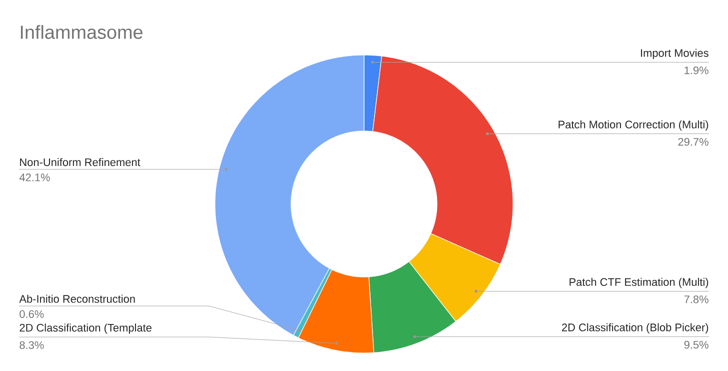  Describe the element at coordinates (693, 142) in the screenshot. I see `data-label: 29.7%` at that location.